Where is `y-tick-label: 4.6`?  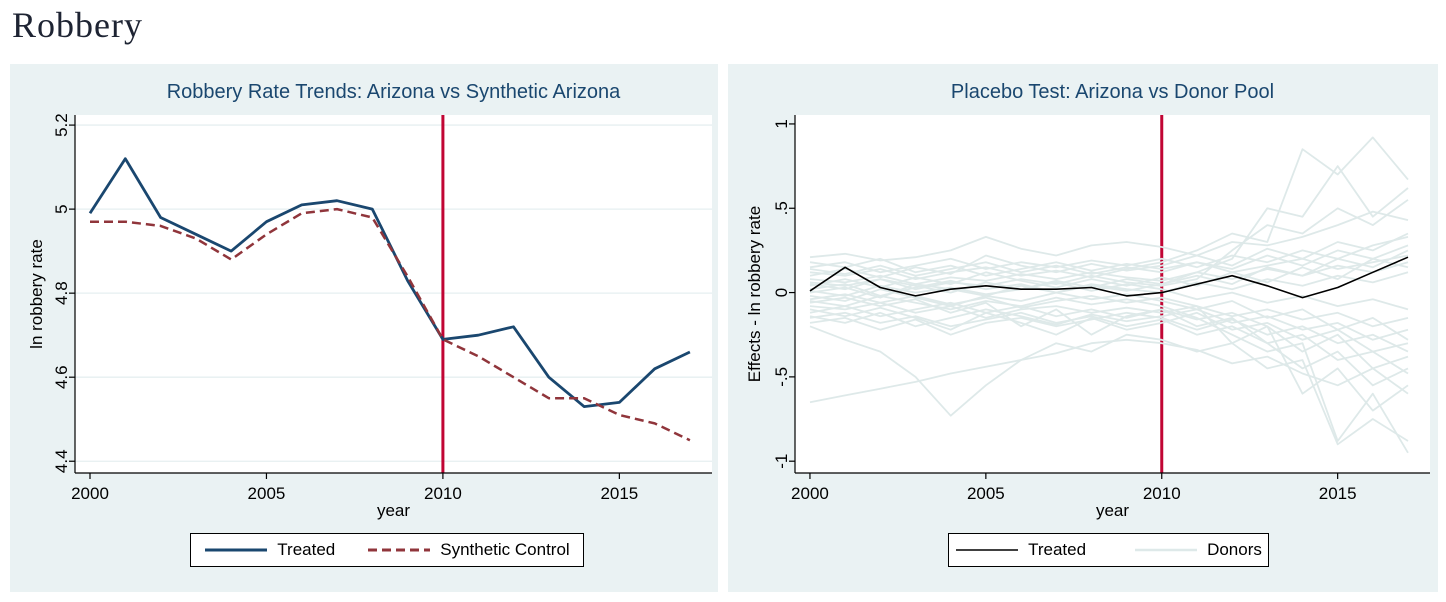 y-tick-label: 4.6 is located at coordinates (61, 377).